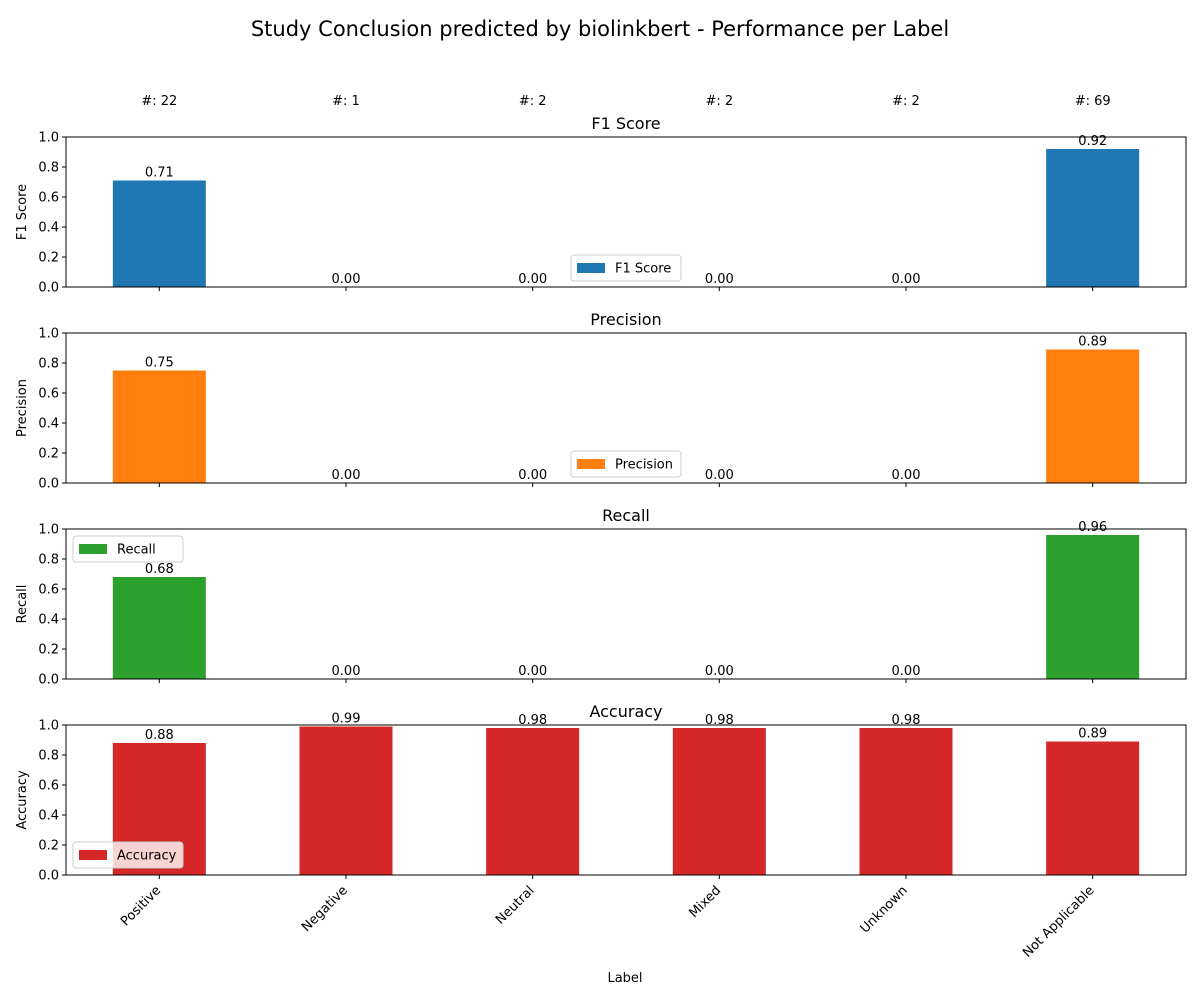  What do you see at coordinates (624, 978) in the screenshot?
I see `x-axis-label: Label` at bounding box center [624, 978].